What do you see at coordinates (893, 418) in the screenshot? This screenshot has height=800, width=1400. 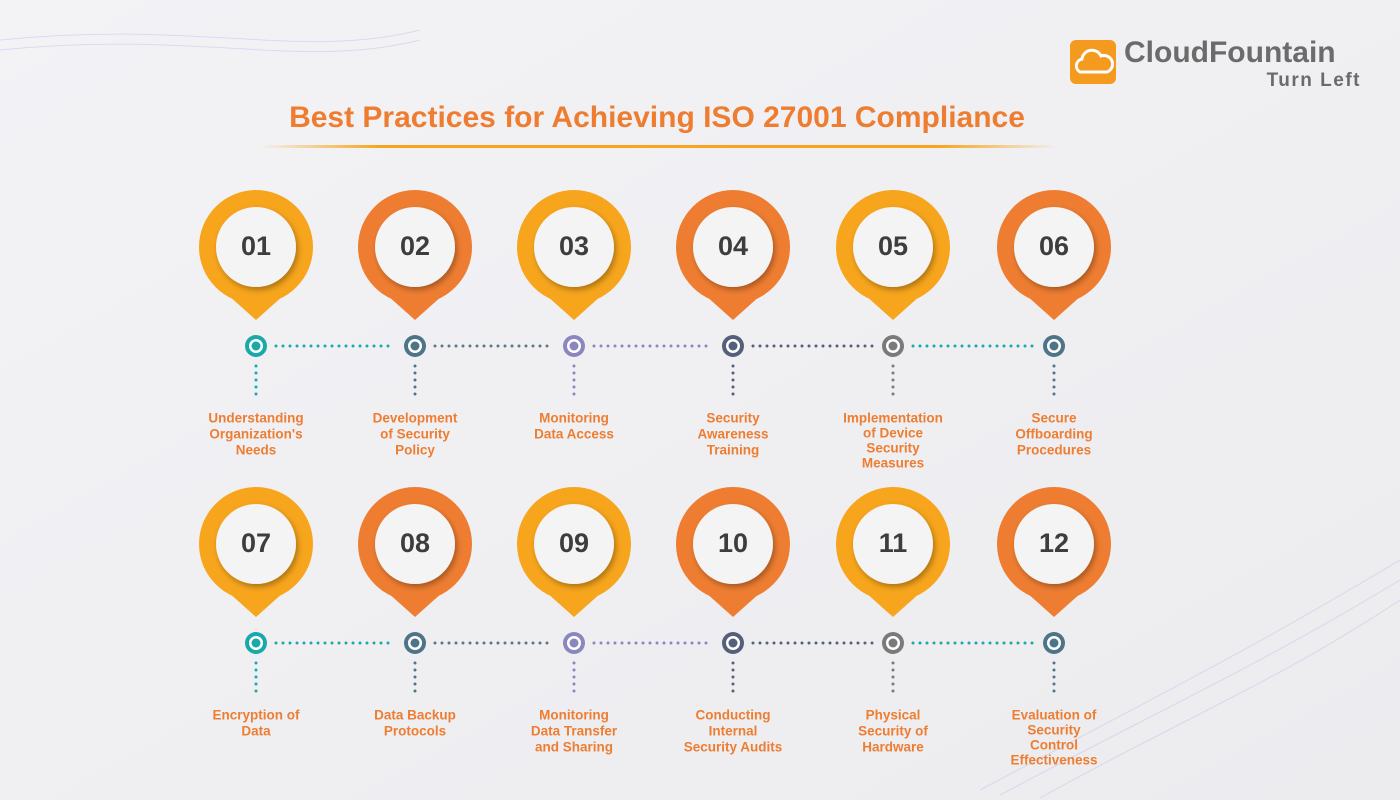 I see `step-label: Implementation` at bounding box center [893, 418].